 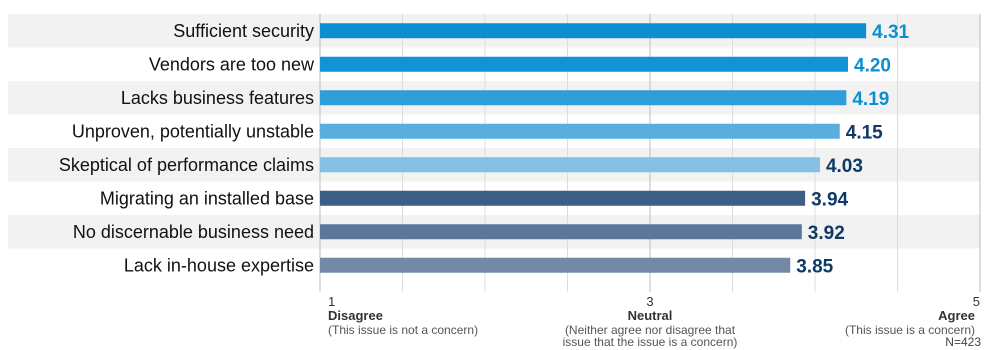 I want to click on value-label: 4.20, so click(x=872, y=65).